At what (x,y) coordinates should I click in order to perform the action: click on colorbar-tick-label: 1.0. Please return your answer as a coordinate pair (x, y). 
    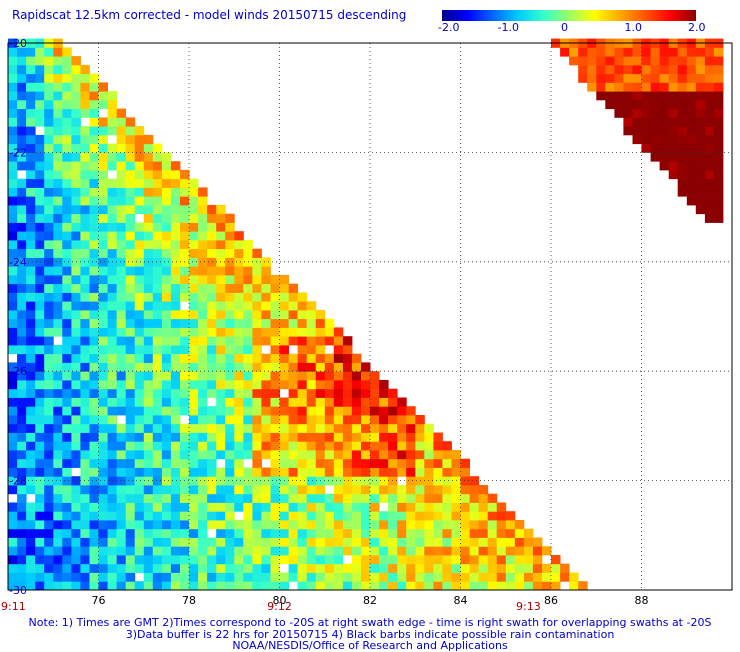
    Looking at the image, I should click on (633, 27).